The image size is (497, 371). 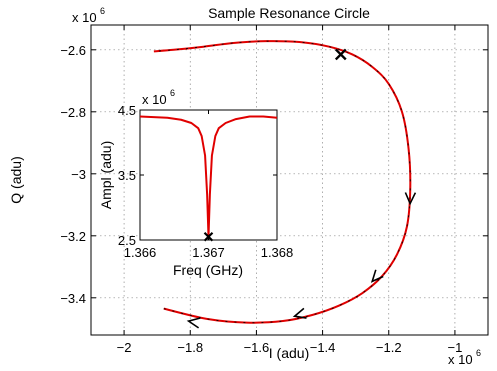 I want to click on x-tick-label: −2, so click(x=124, y=347).